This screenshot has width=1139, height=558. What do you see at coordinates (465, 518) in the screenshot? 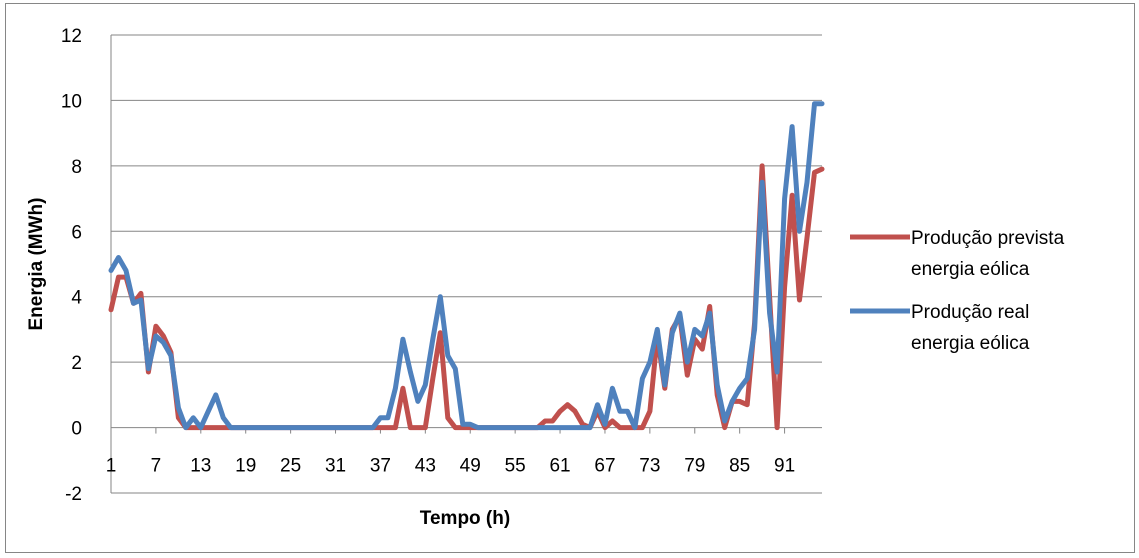
I see `x-axis-title: Tempo (h)` at bounding box center [465, 518].